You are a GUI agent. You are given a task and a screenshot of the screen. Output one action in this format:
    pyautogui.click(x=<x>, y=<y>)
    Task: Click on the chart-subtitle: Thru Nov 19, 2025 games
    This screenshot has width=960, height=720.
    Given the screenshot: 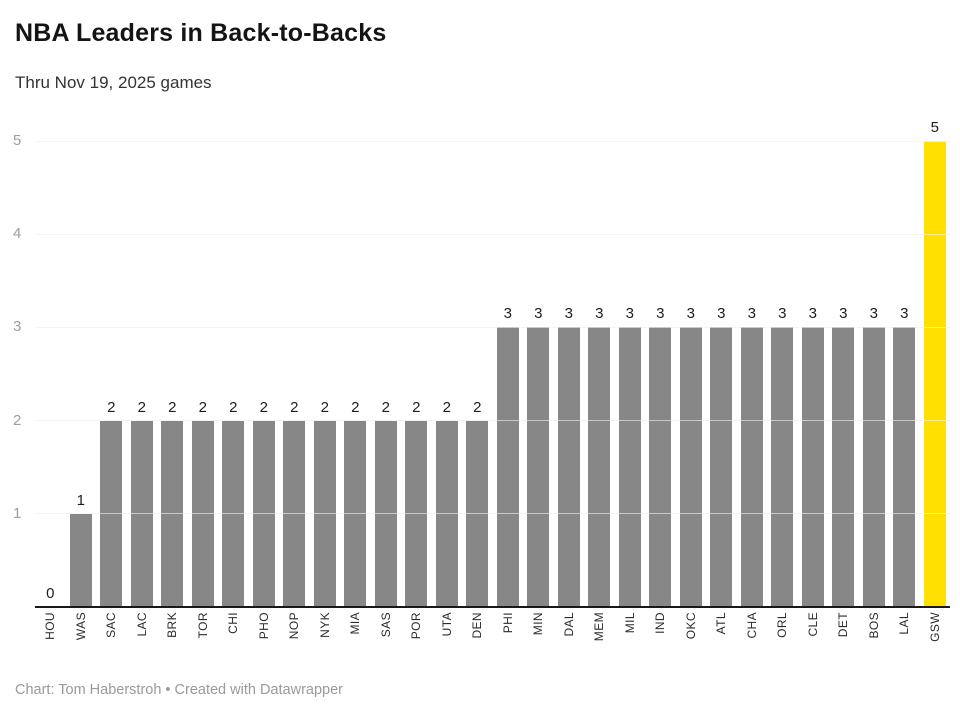 What is the action you would take?
    pyautogui.click(x=113, y=82)
    